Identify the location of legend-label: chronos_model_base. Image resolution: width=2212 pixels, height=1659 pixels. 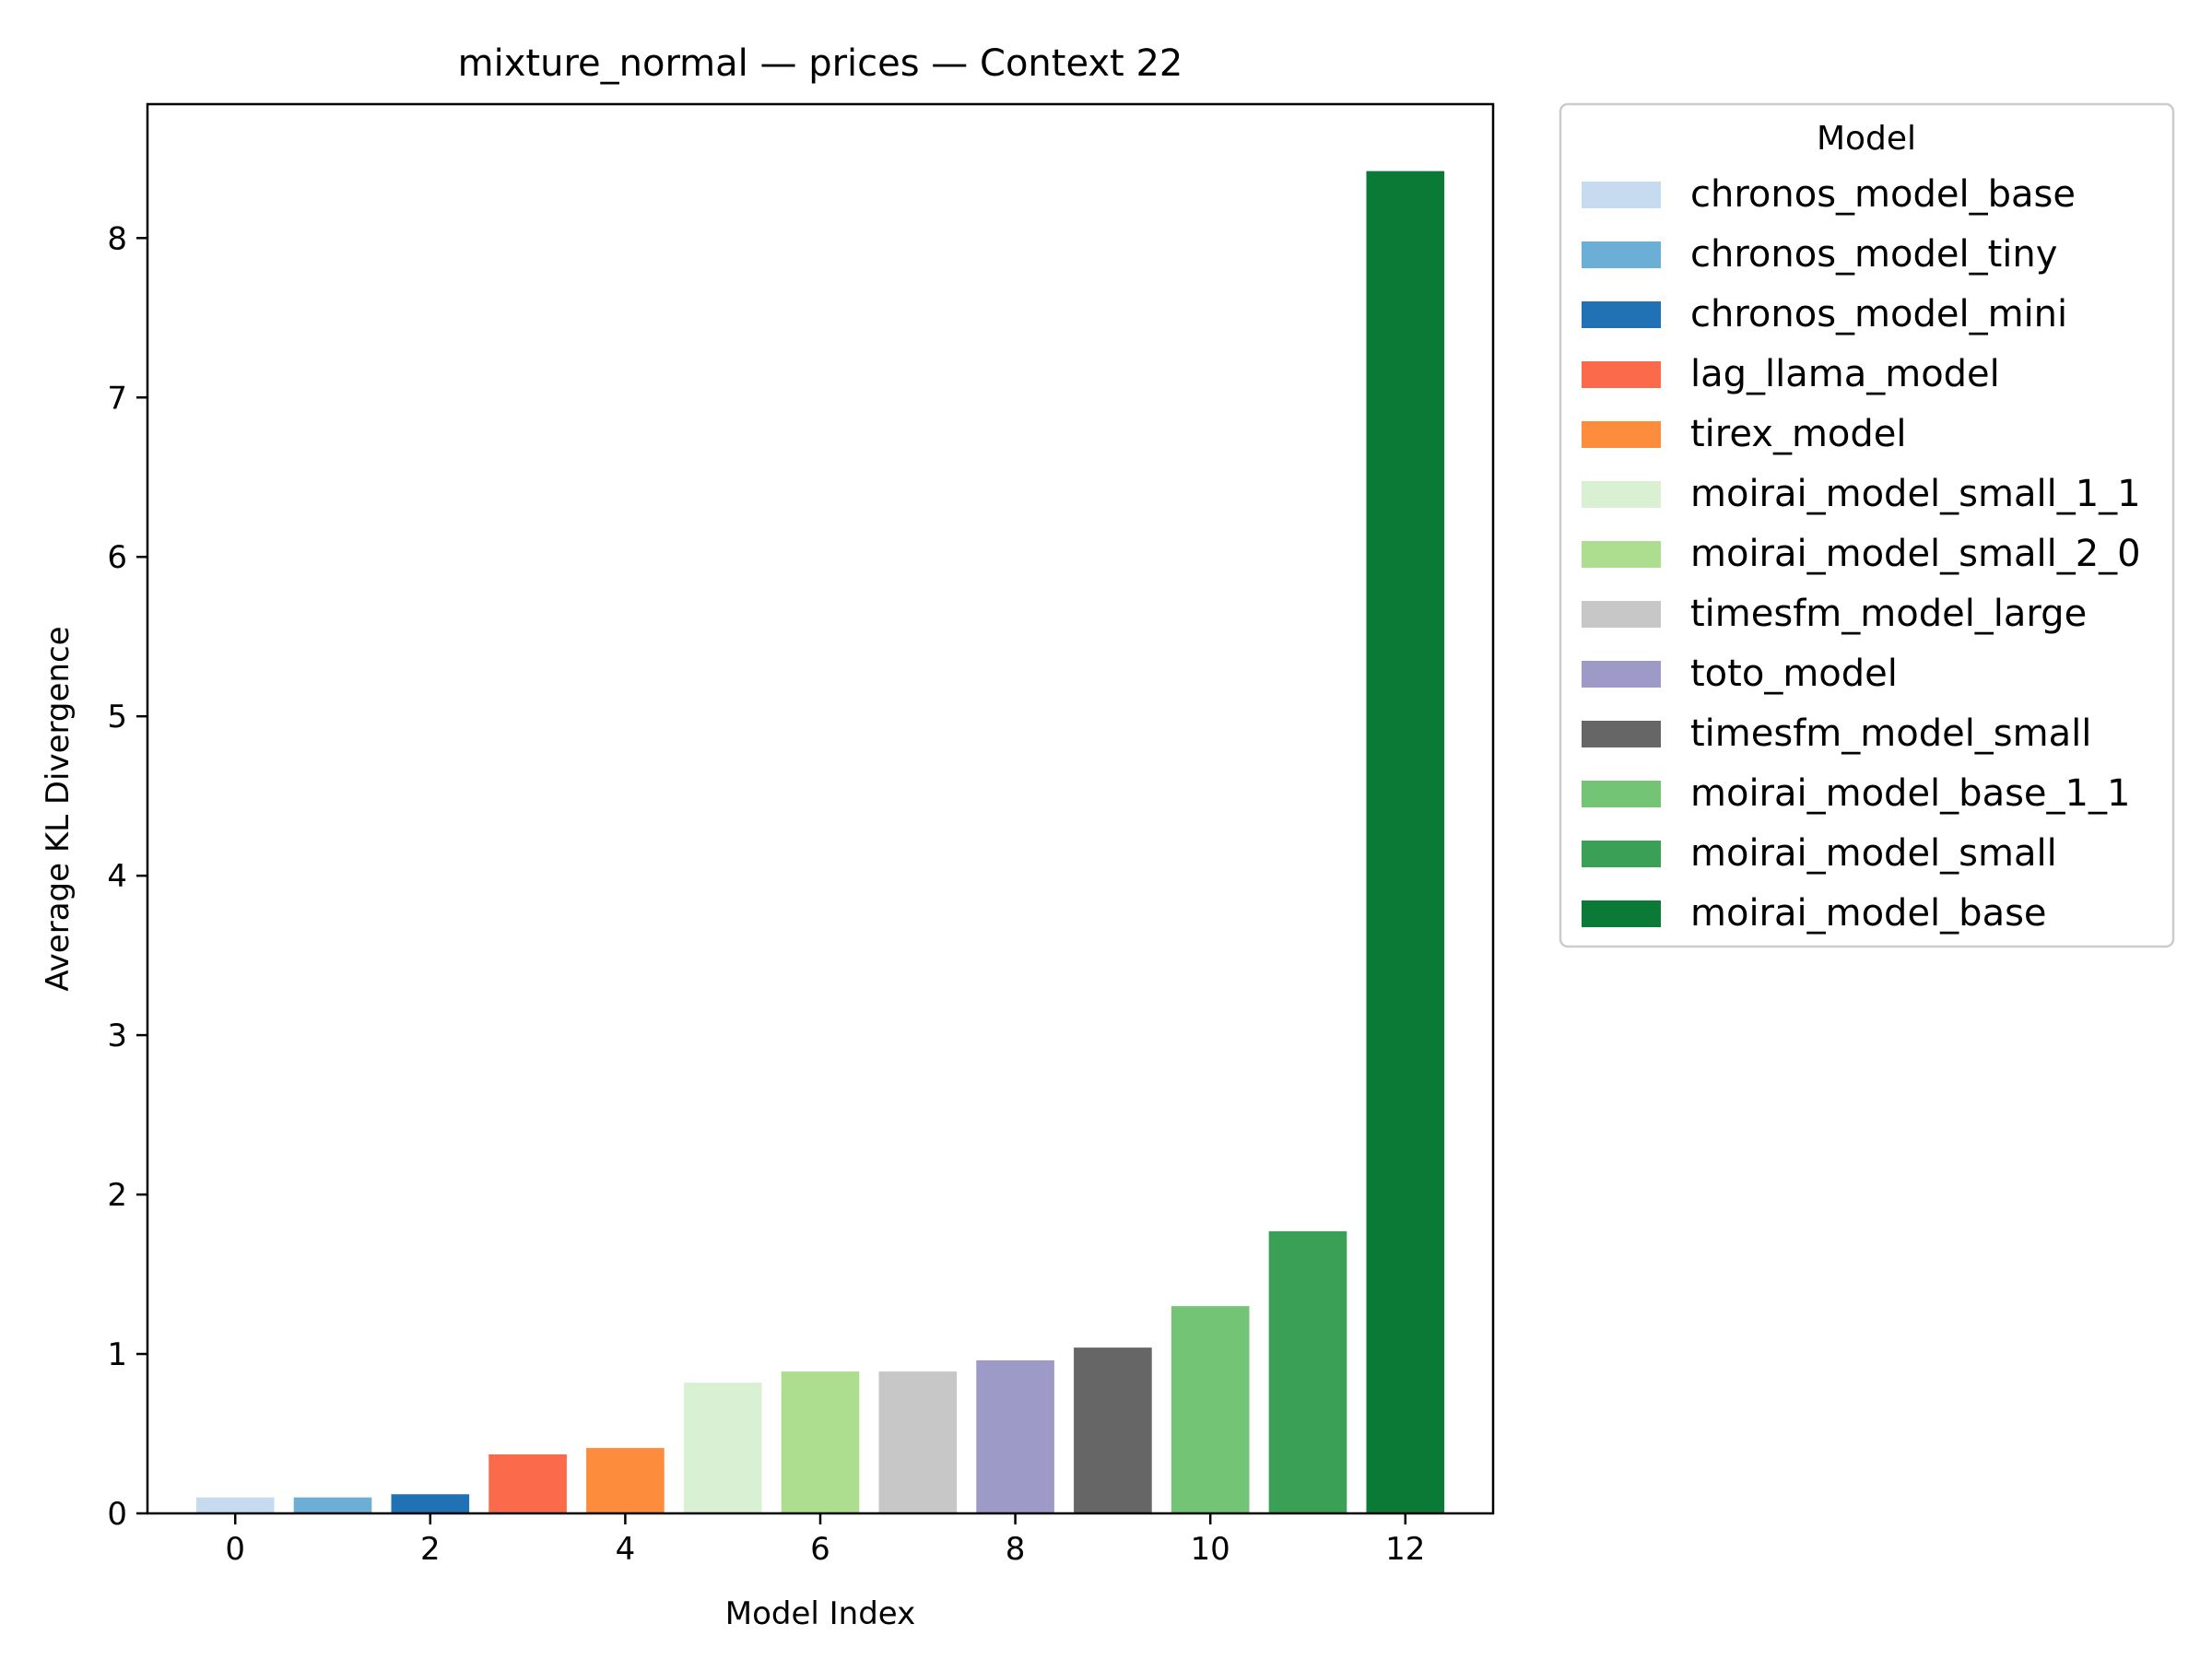
(1883, 194).